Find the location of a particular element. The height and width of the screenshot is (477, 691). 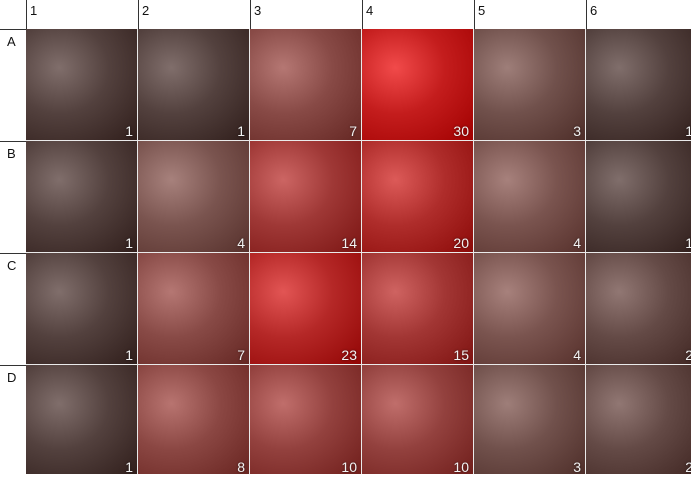

heatmap-cell-C1: 1 is located at coordinates (82, 309).